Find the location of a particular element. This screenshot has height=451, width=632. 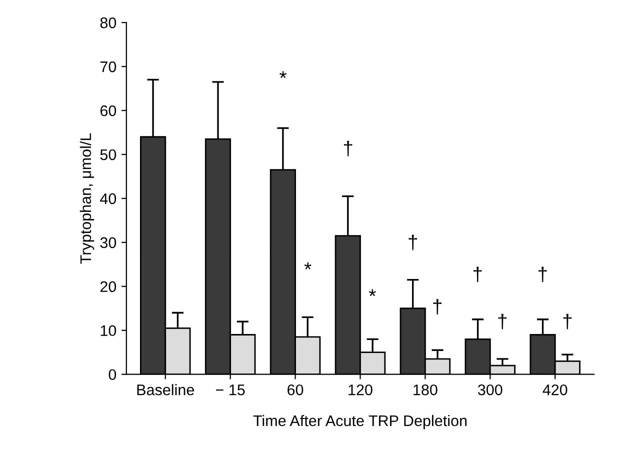

y-tick-label: 0 is located at coordinates (112, 374).